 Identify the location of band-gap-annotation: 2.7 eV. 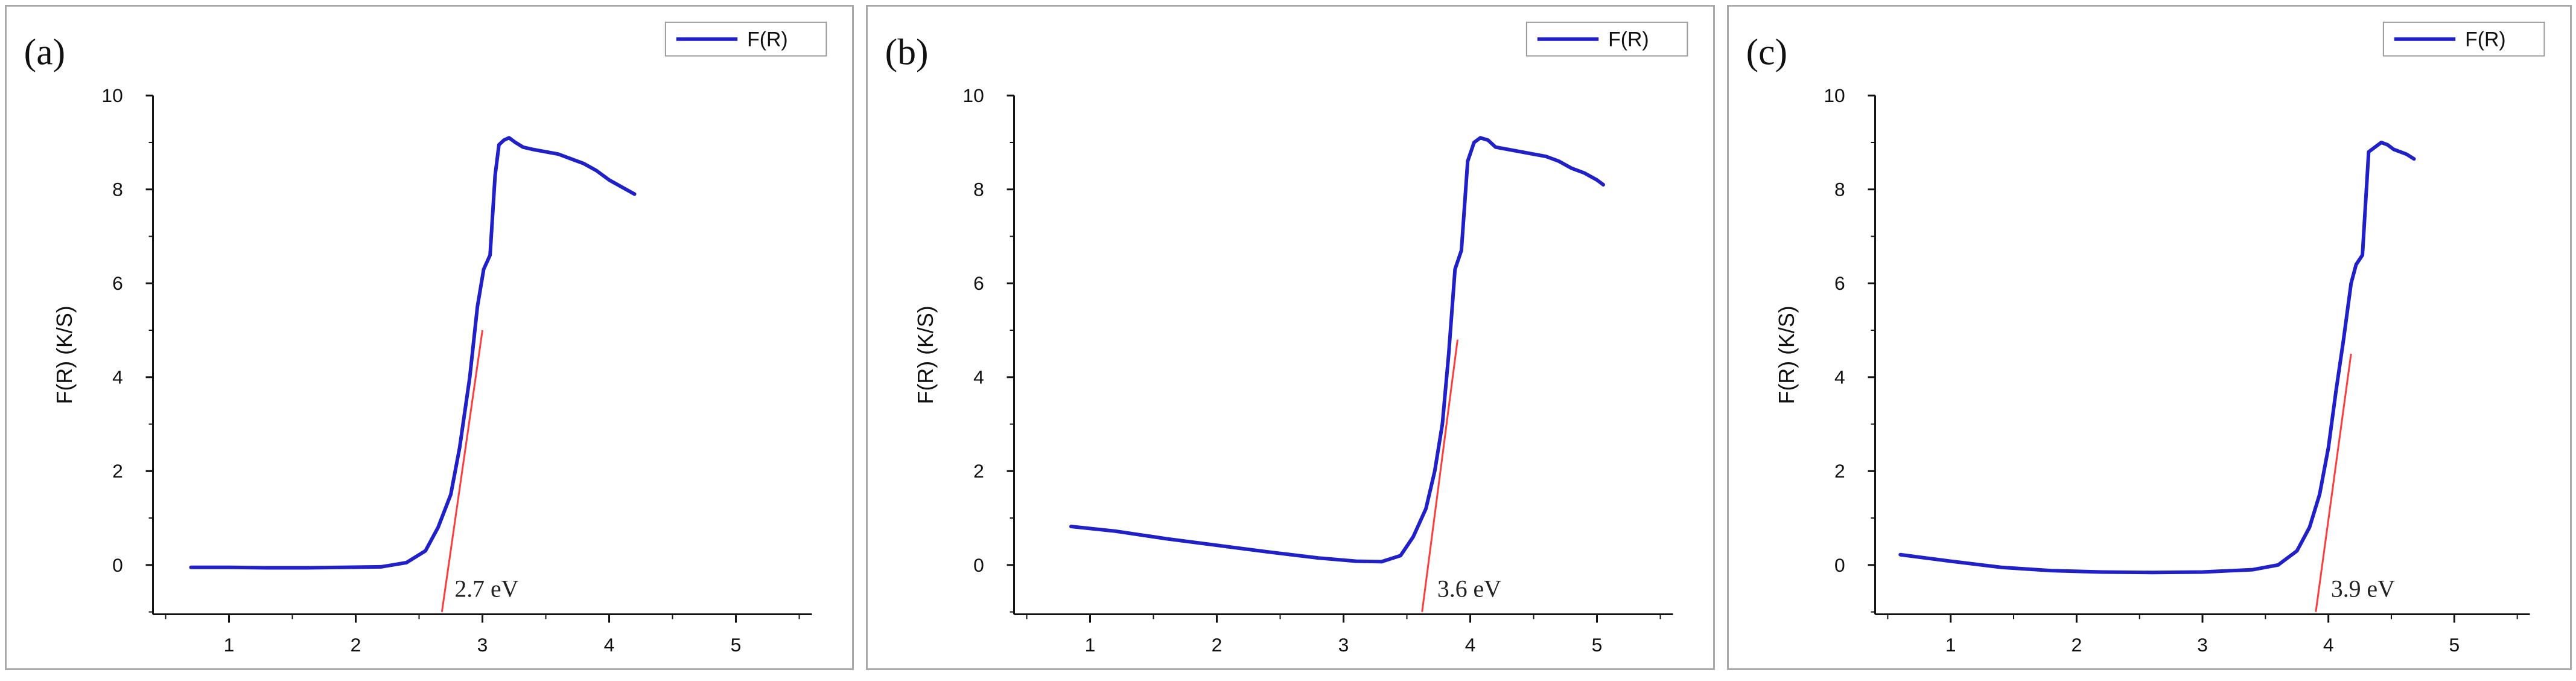
(486, 589).